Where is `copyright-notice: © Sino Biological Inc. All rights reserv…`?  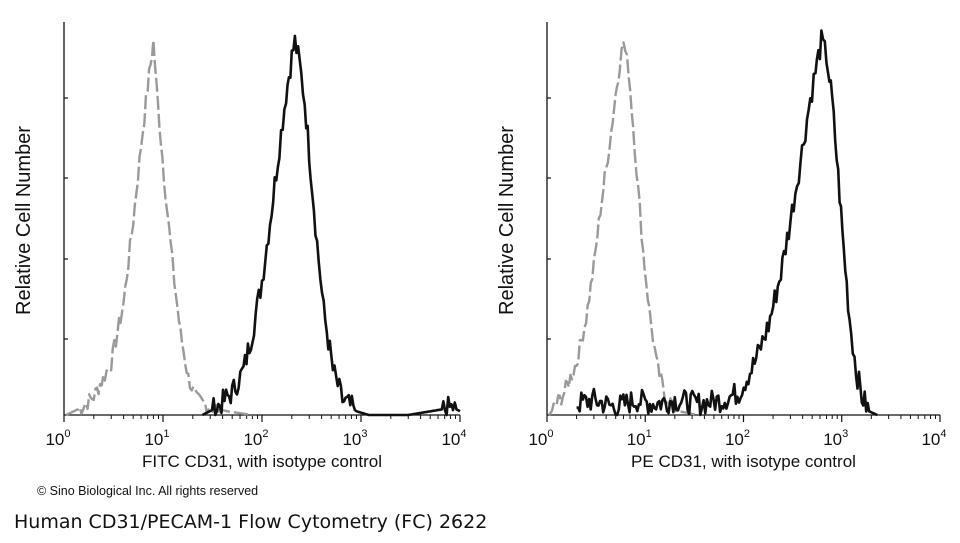
copyright-notice: © Sino Biological Inc. All rights reserv… is located at coordinates (148, 491).